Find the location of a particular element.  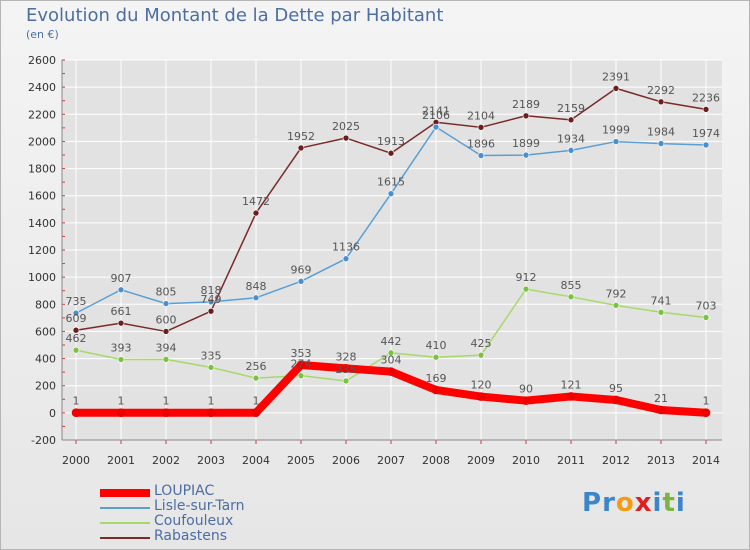

data-label: 393 is located at coordinates (121, 348).